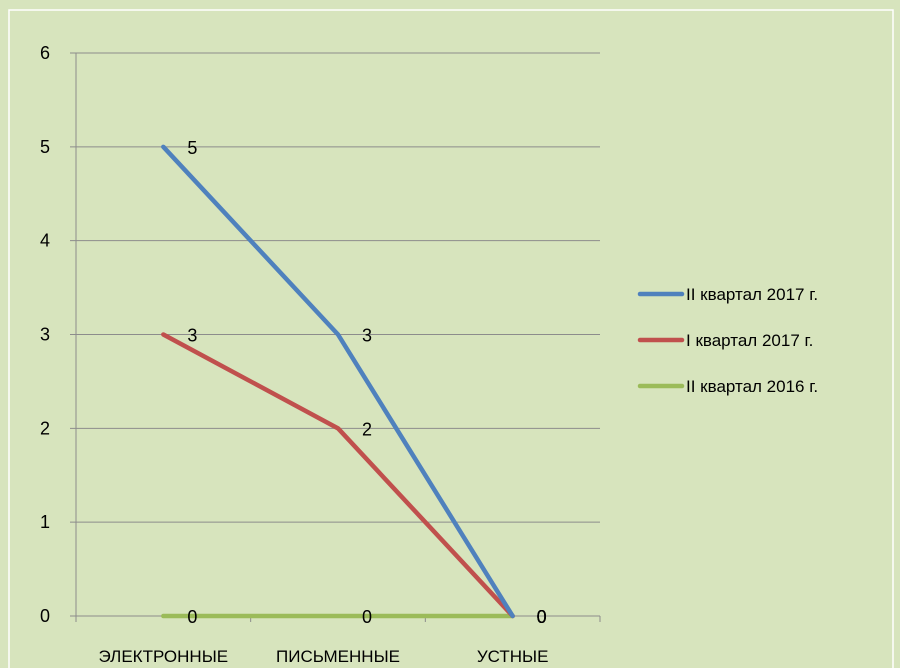  I want to click on y-tick-label-1: 1, so click(45, 522).